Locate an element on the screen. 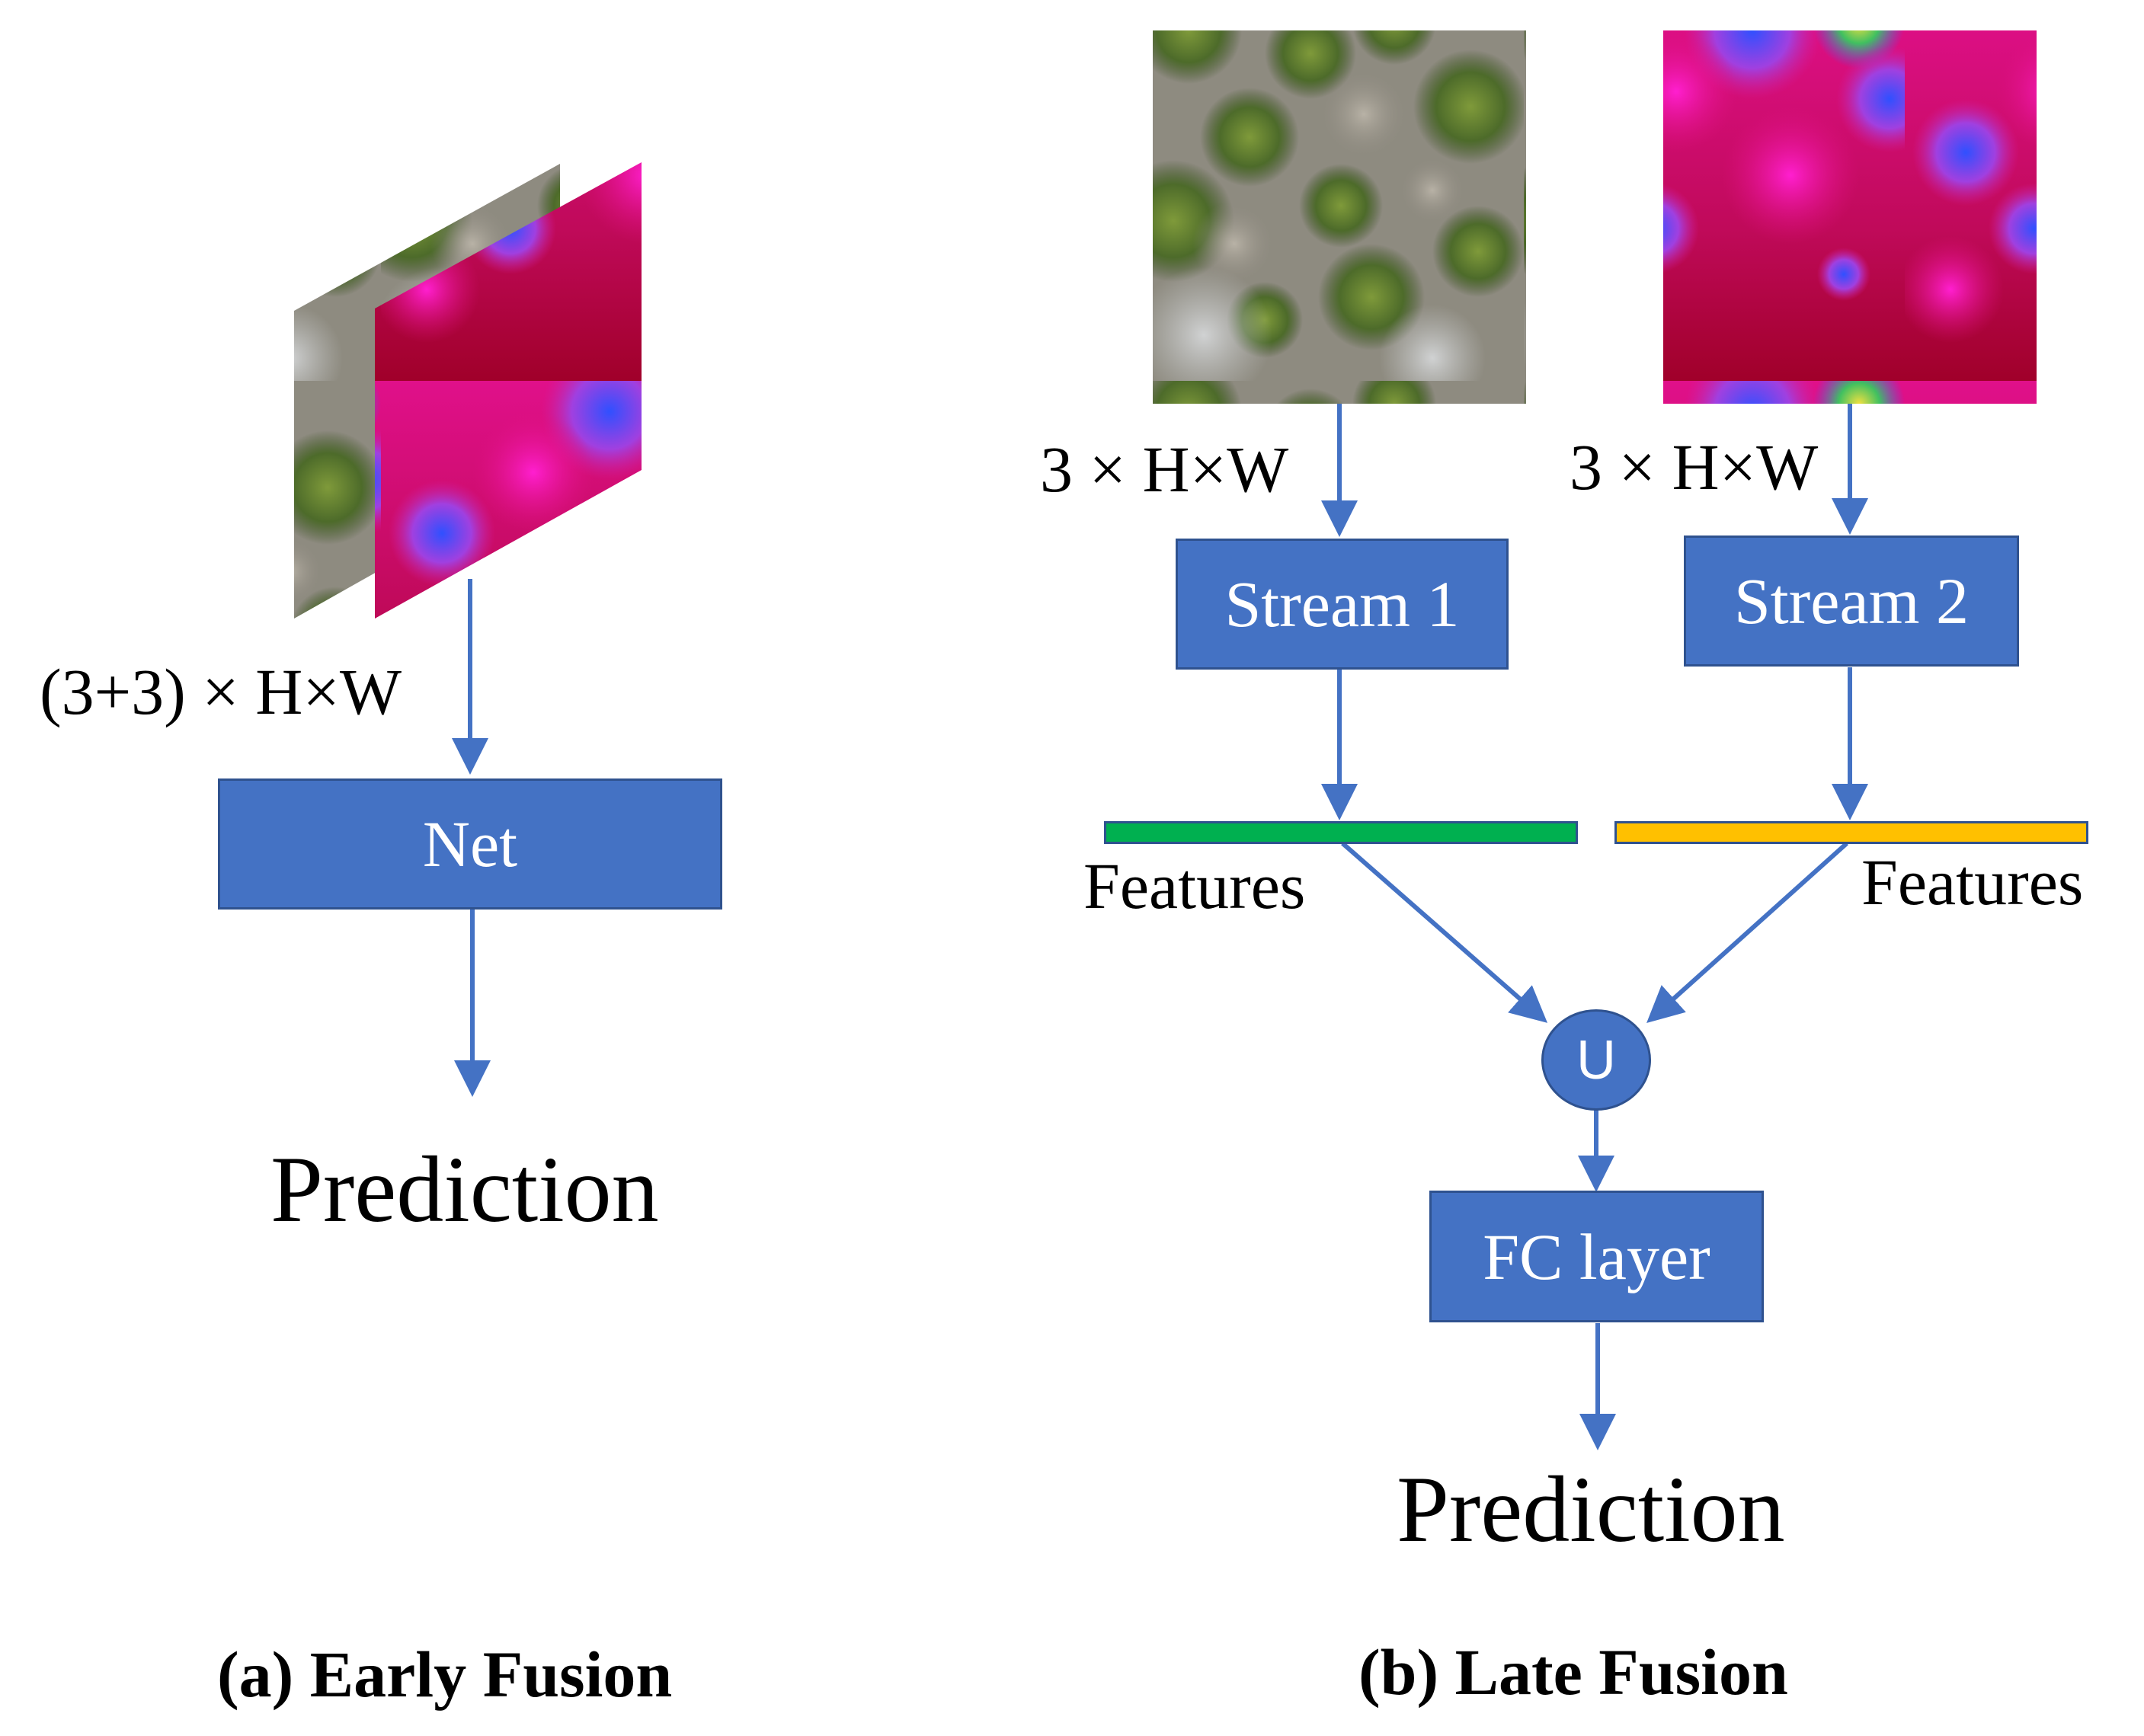 The width and height of the screenshot is (2144, 1736). early-input-dim-label: (3+3) × H×W is located at coordinates (221, 691).